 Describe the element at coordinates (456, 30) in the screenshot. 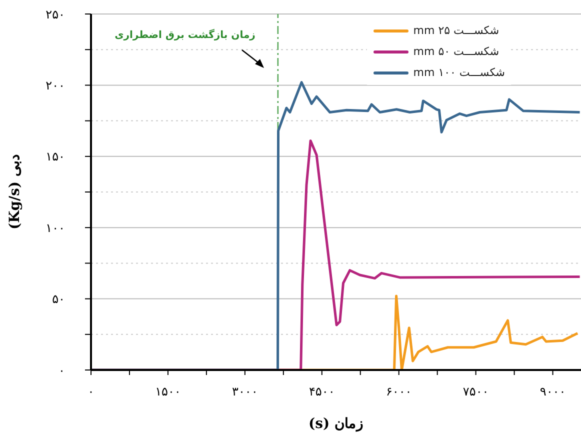

I see `legend-label: شکســـت ۲۵ mm` at that location.